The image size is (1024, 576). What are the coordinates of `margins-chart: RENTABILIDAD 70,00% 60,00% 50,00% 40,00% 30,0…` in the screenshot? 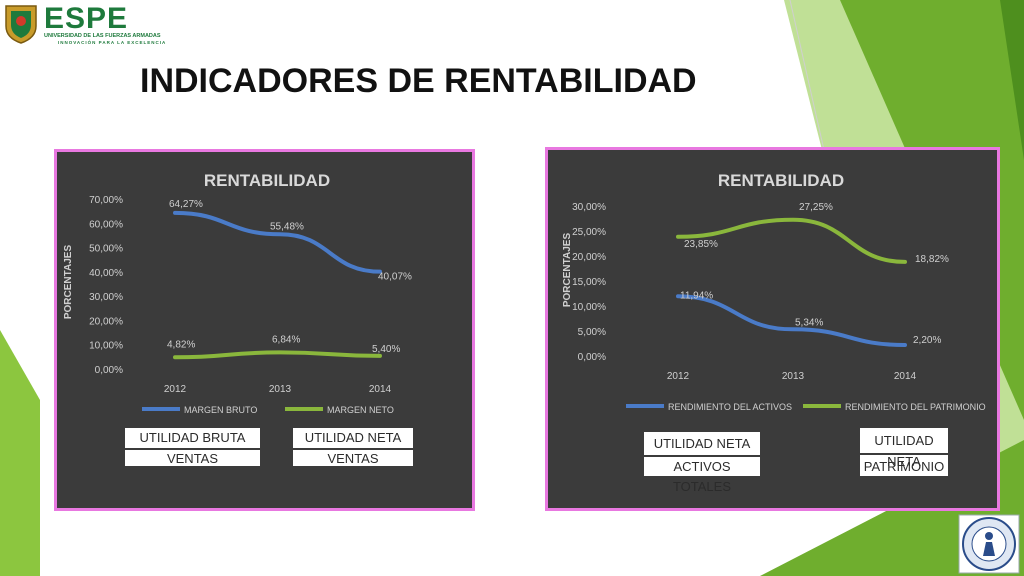 It's located at (237, 293).